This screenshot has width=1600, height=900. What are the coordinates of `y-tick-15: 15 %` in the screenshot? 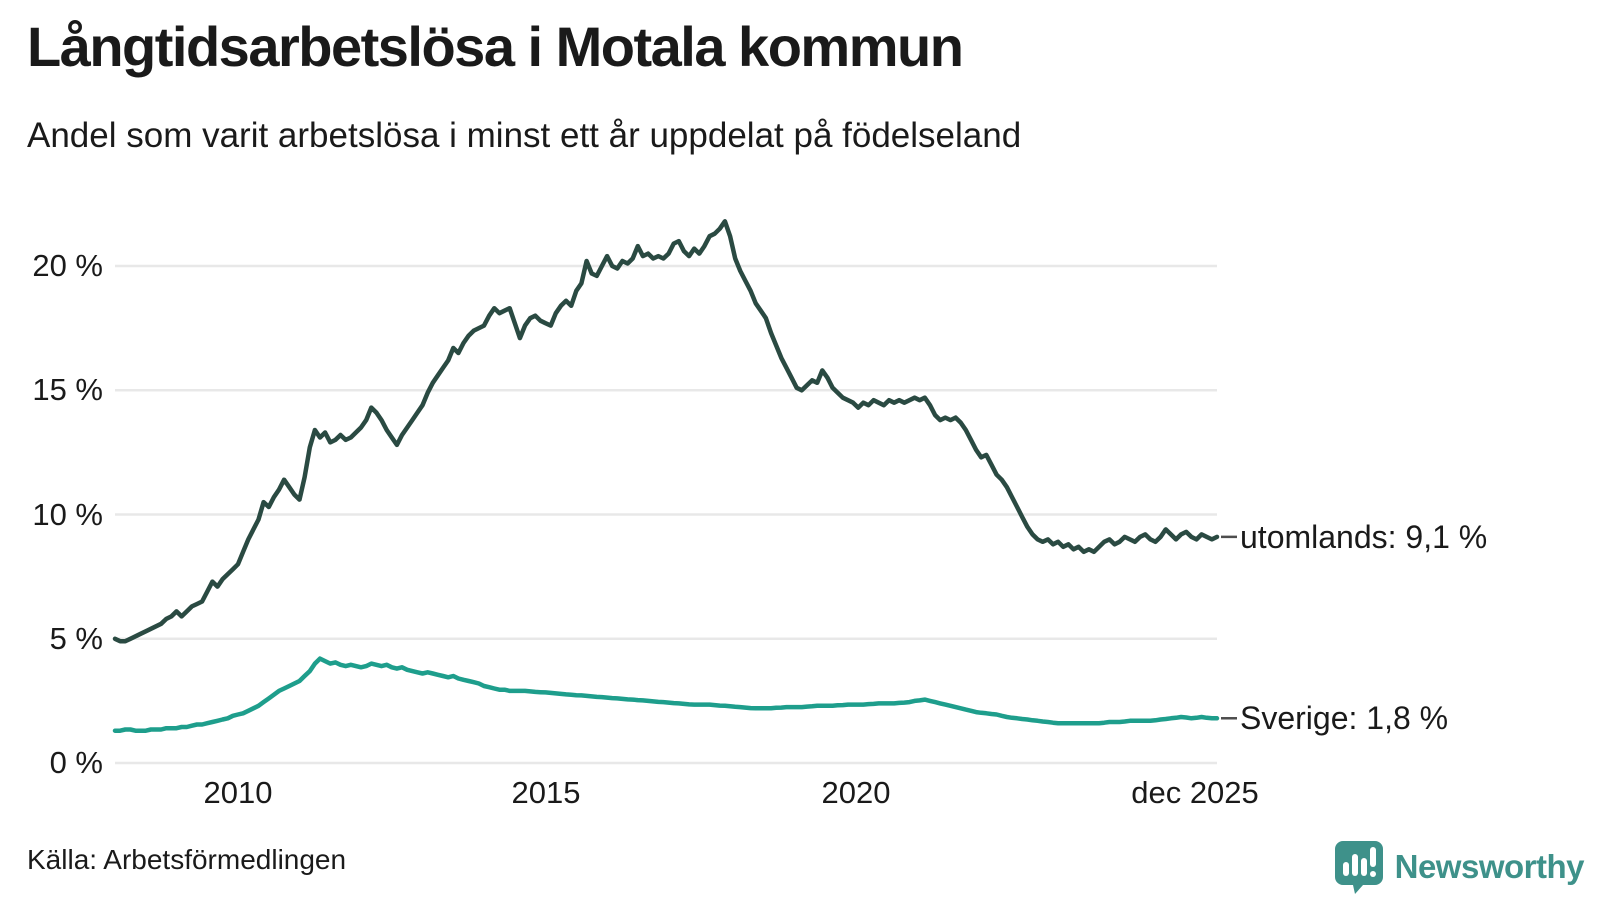 It's located at (67, 389).